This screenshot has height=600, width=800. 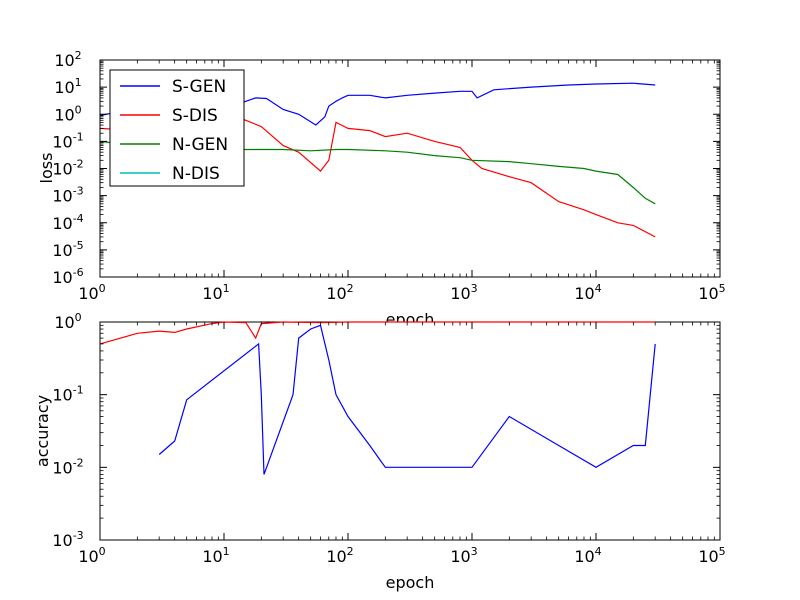 I want to click on legend-label-s-gen: S-GEN, so click(x=199, y=87).